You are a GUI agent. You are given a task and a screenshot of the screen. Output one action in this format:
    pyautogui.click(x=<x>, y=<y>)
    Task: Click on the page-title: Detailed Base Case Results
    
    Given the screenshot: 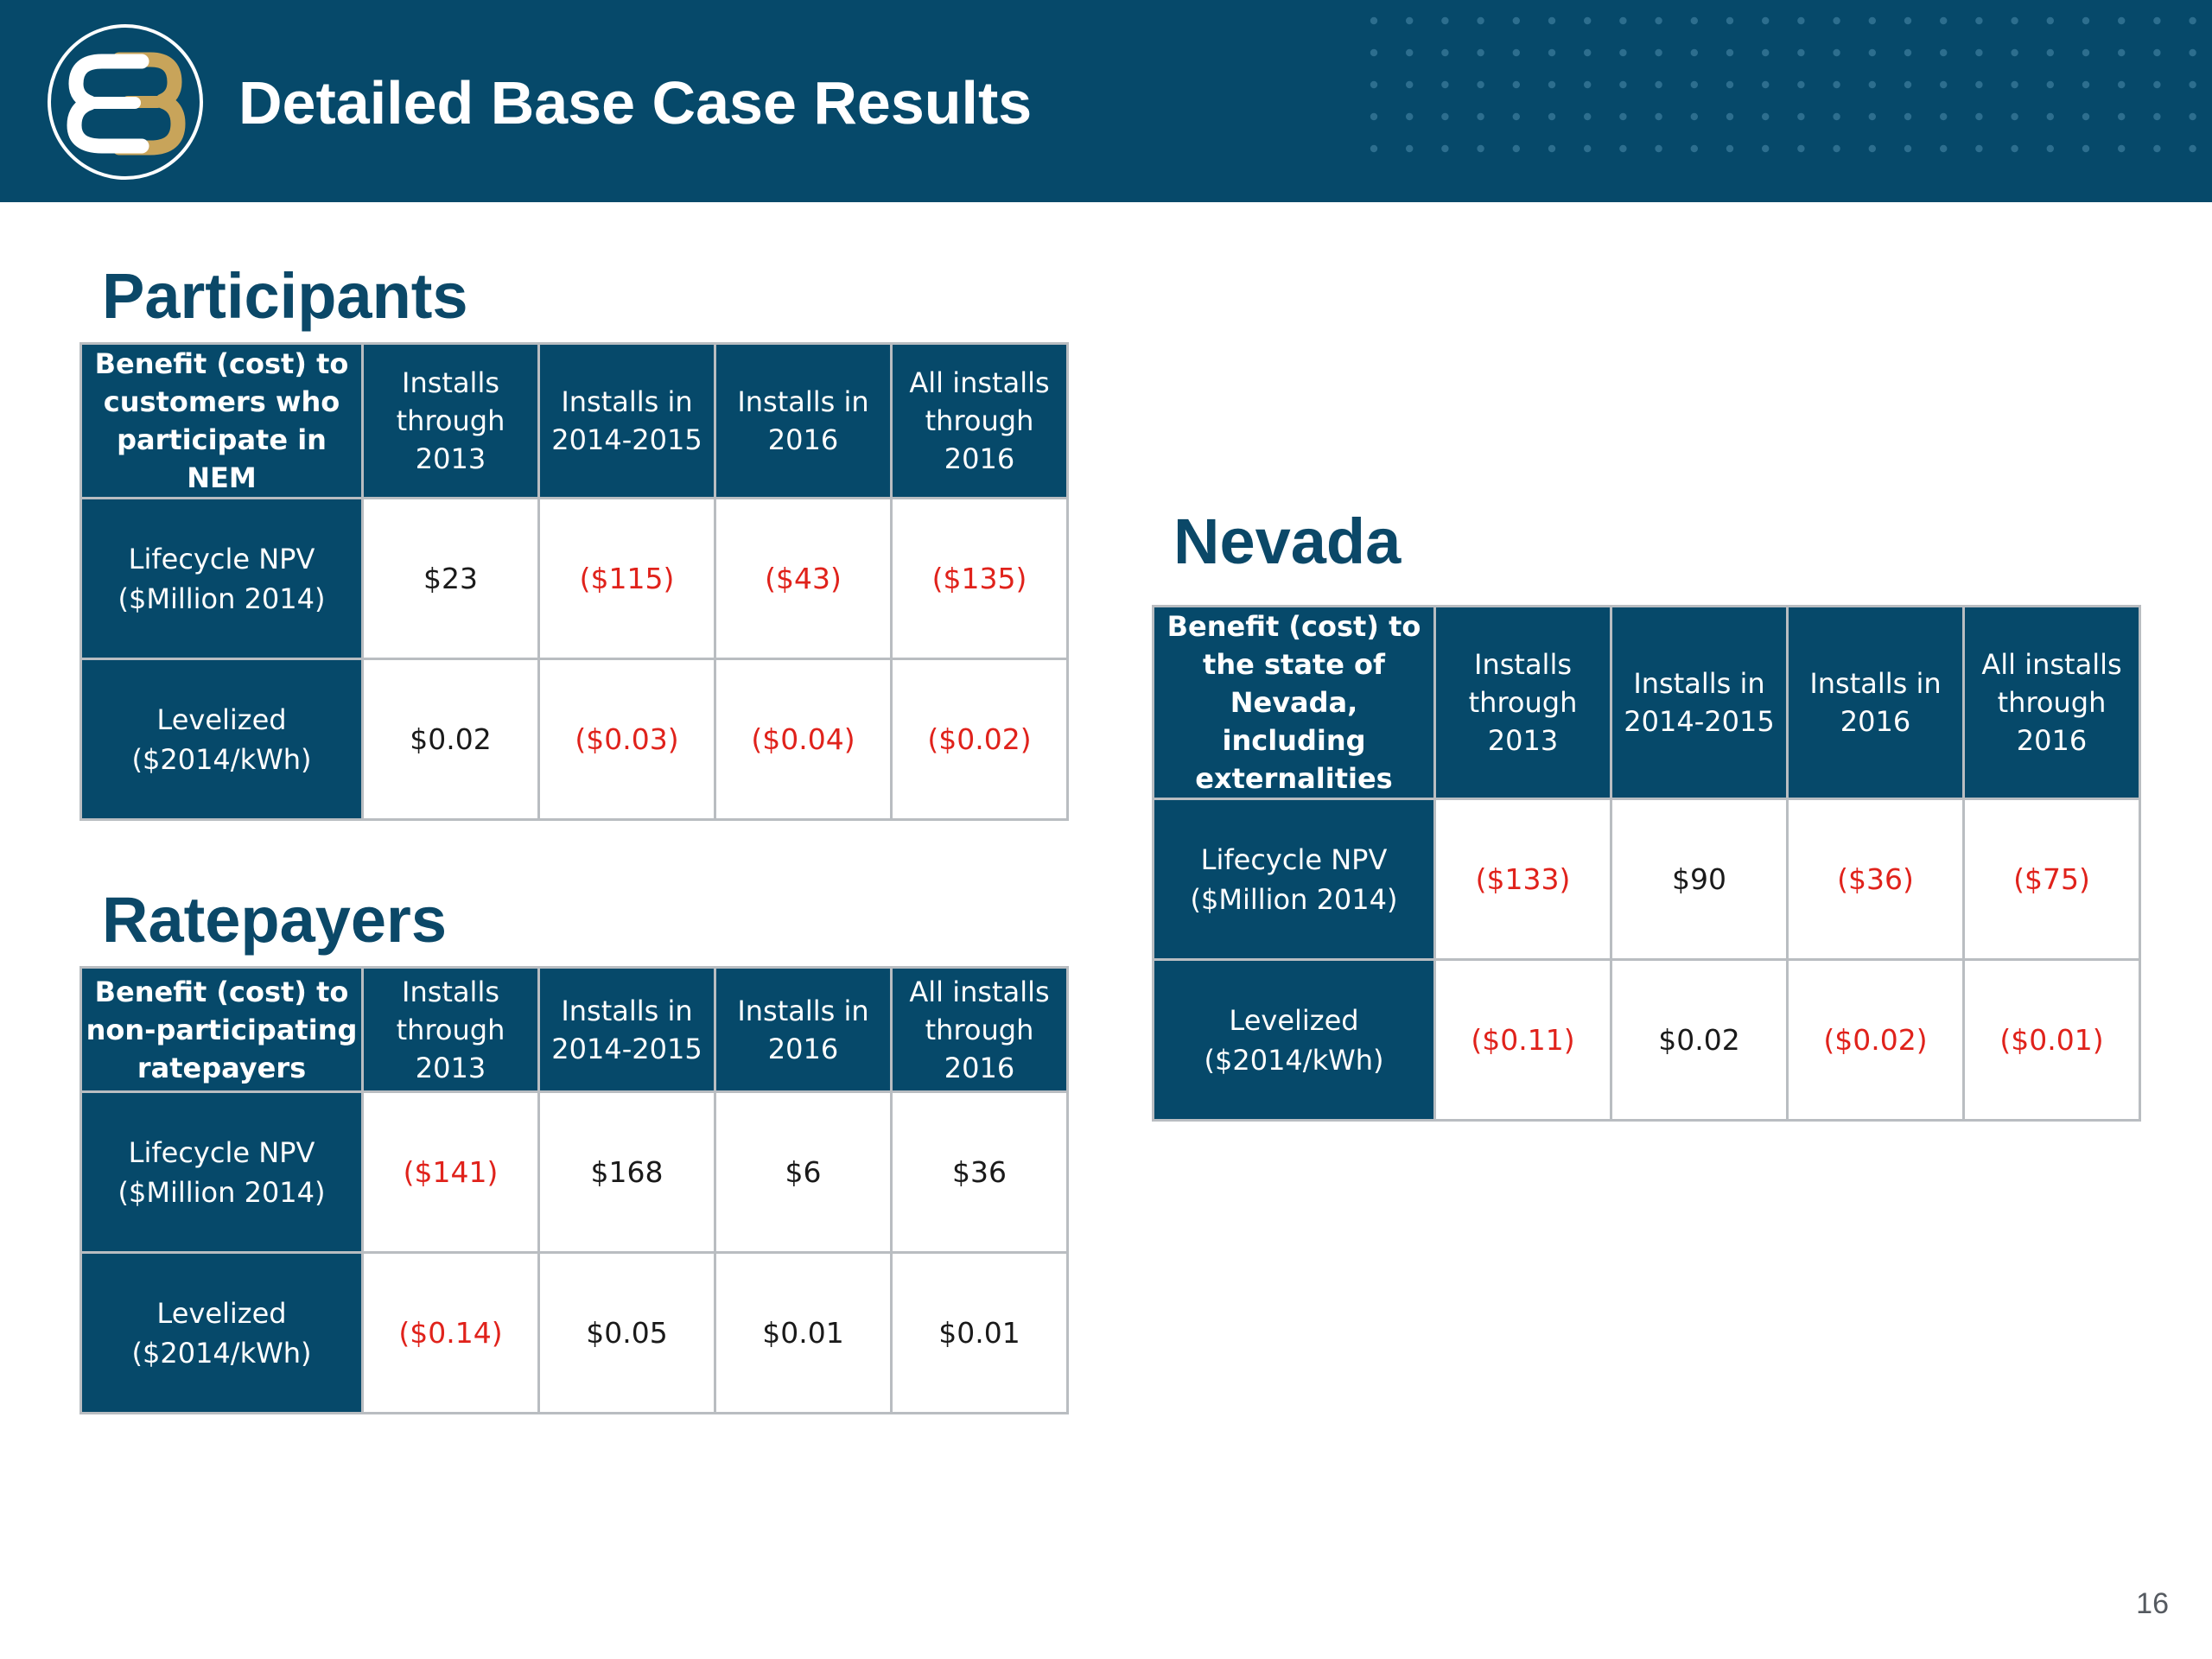 What is the action you would take?
    pyautogui.click(x=635, y=103)
    